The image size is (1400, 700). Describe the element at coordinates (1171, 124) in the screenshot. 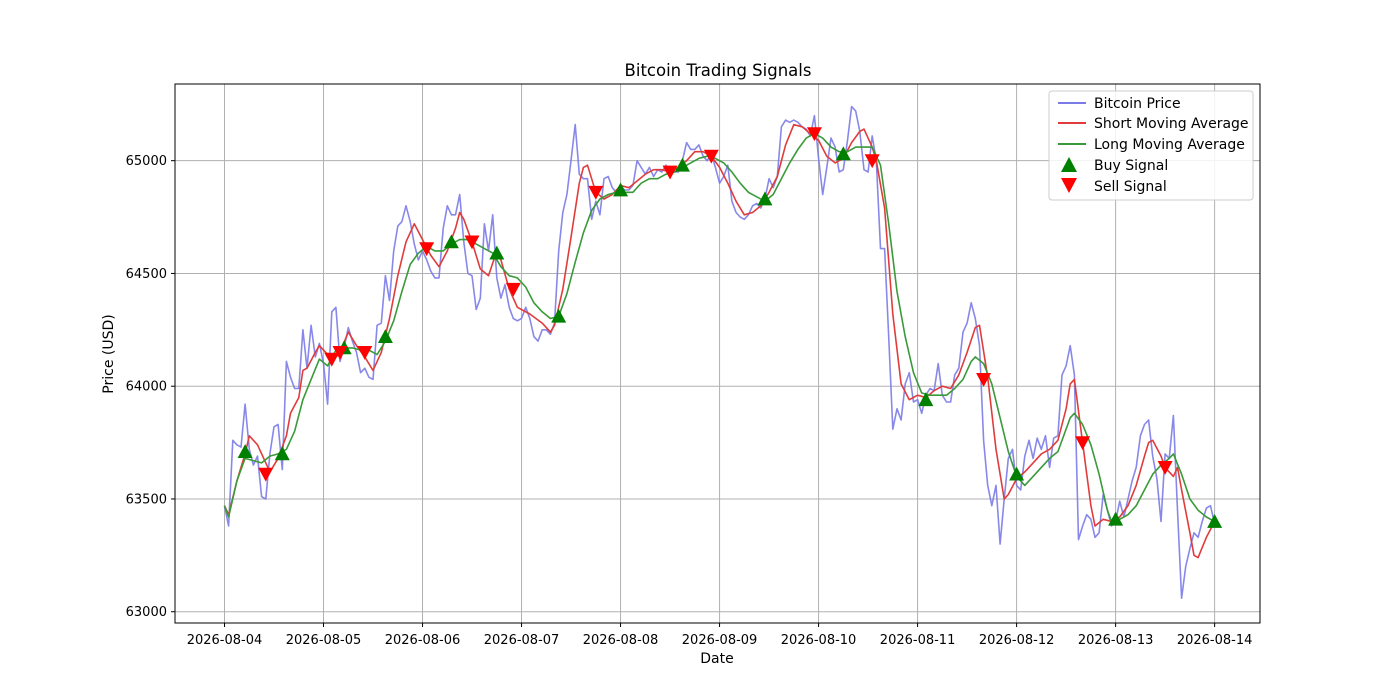

I see `legend-label-short-ma: Short Moving Average` at that location.